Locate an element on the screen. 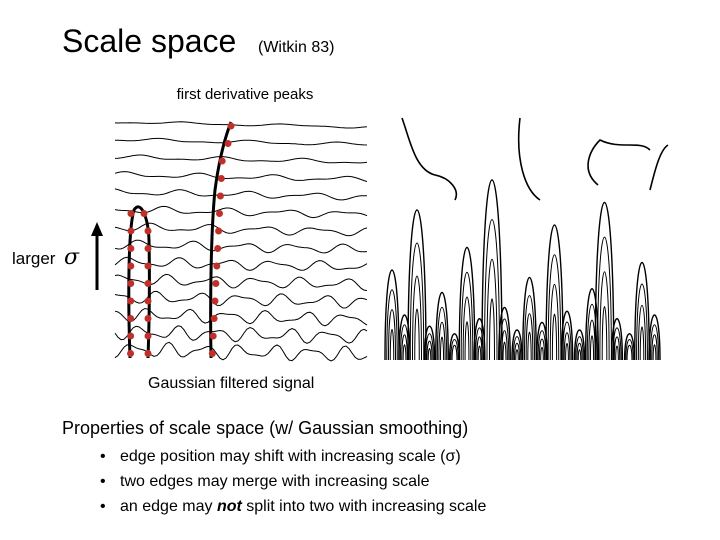 The image size is (720, 540). axis-symbol: σ is located at coordinates (72, 257).